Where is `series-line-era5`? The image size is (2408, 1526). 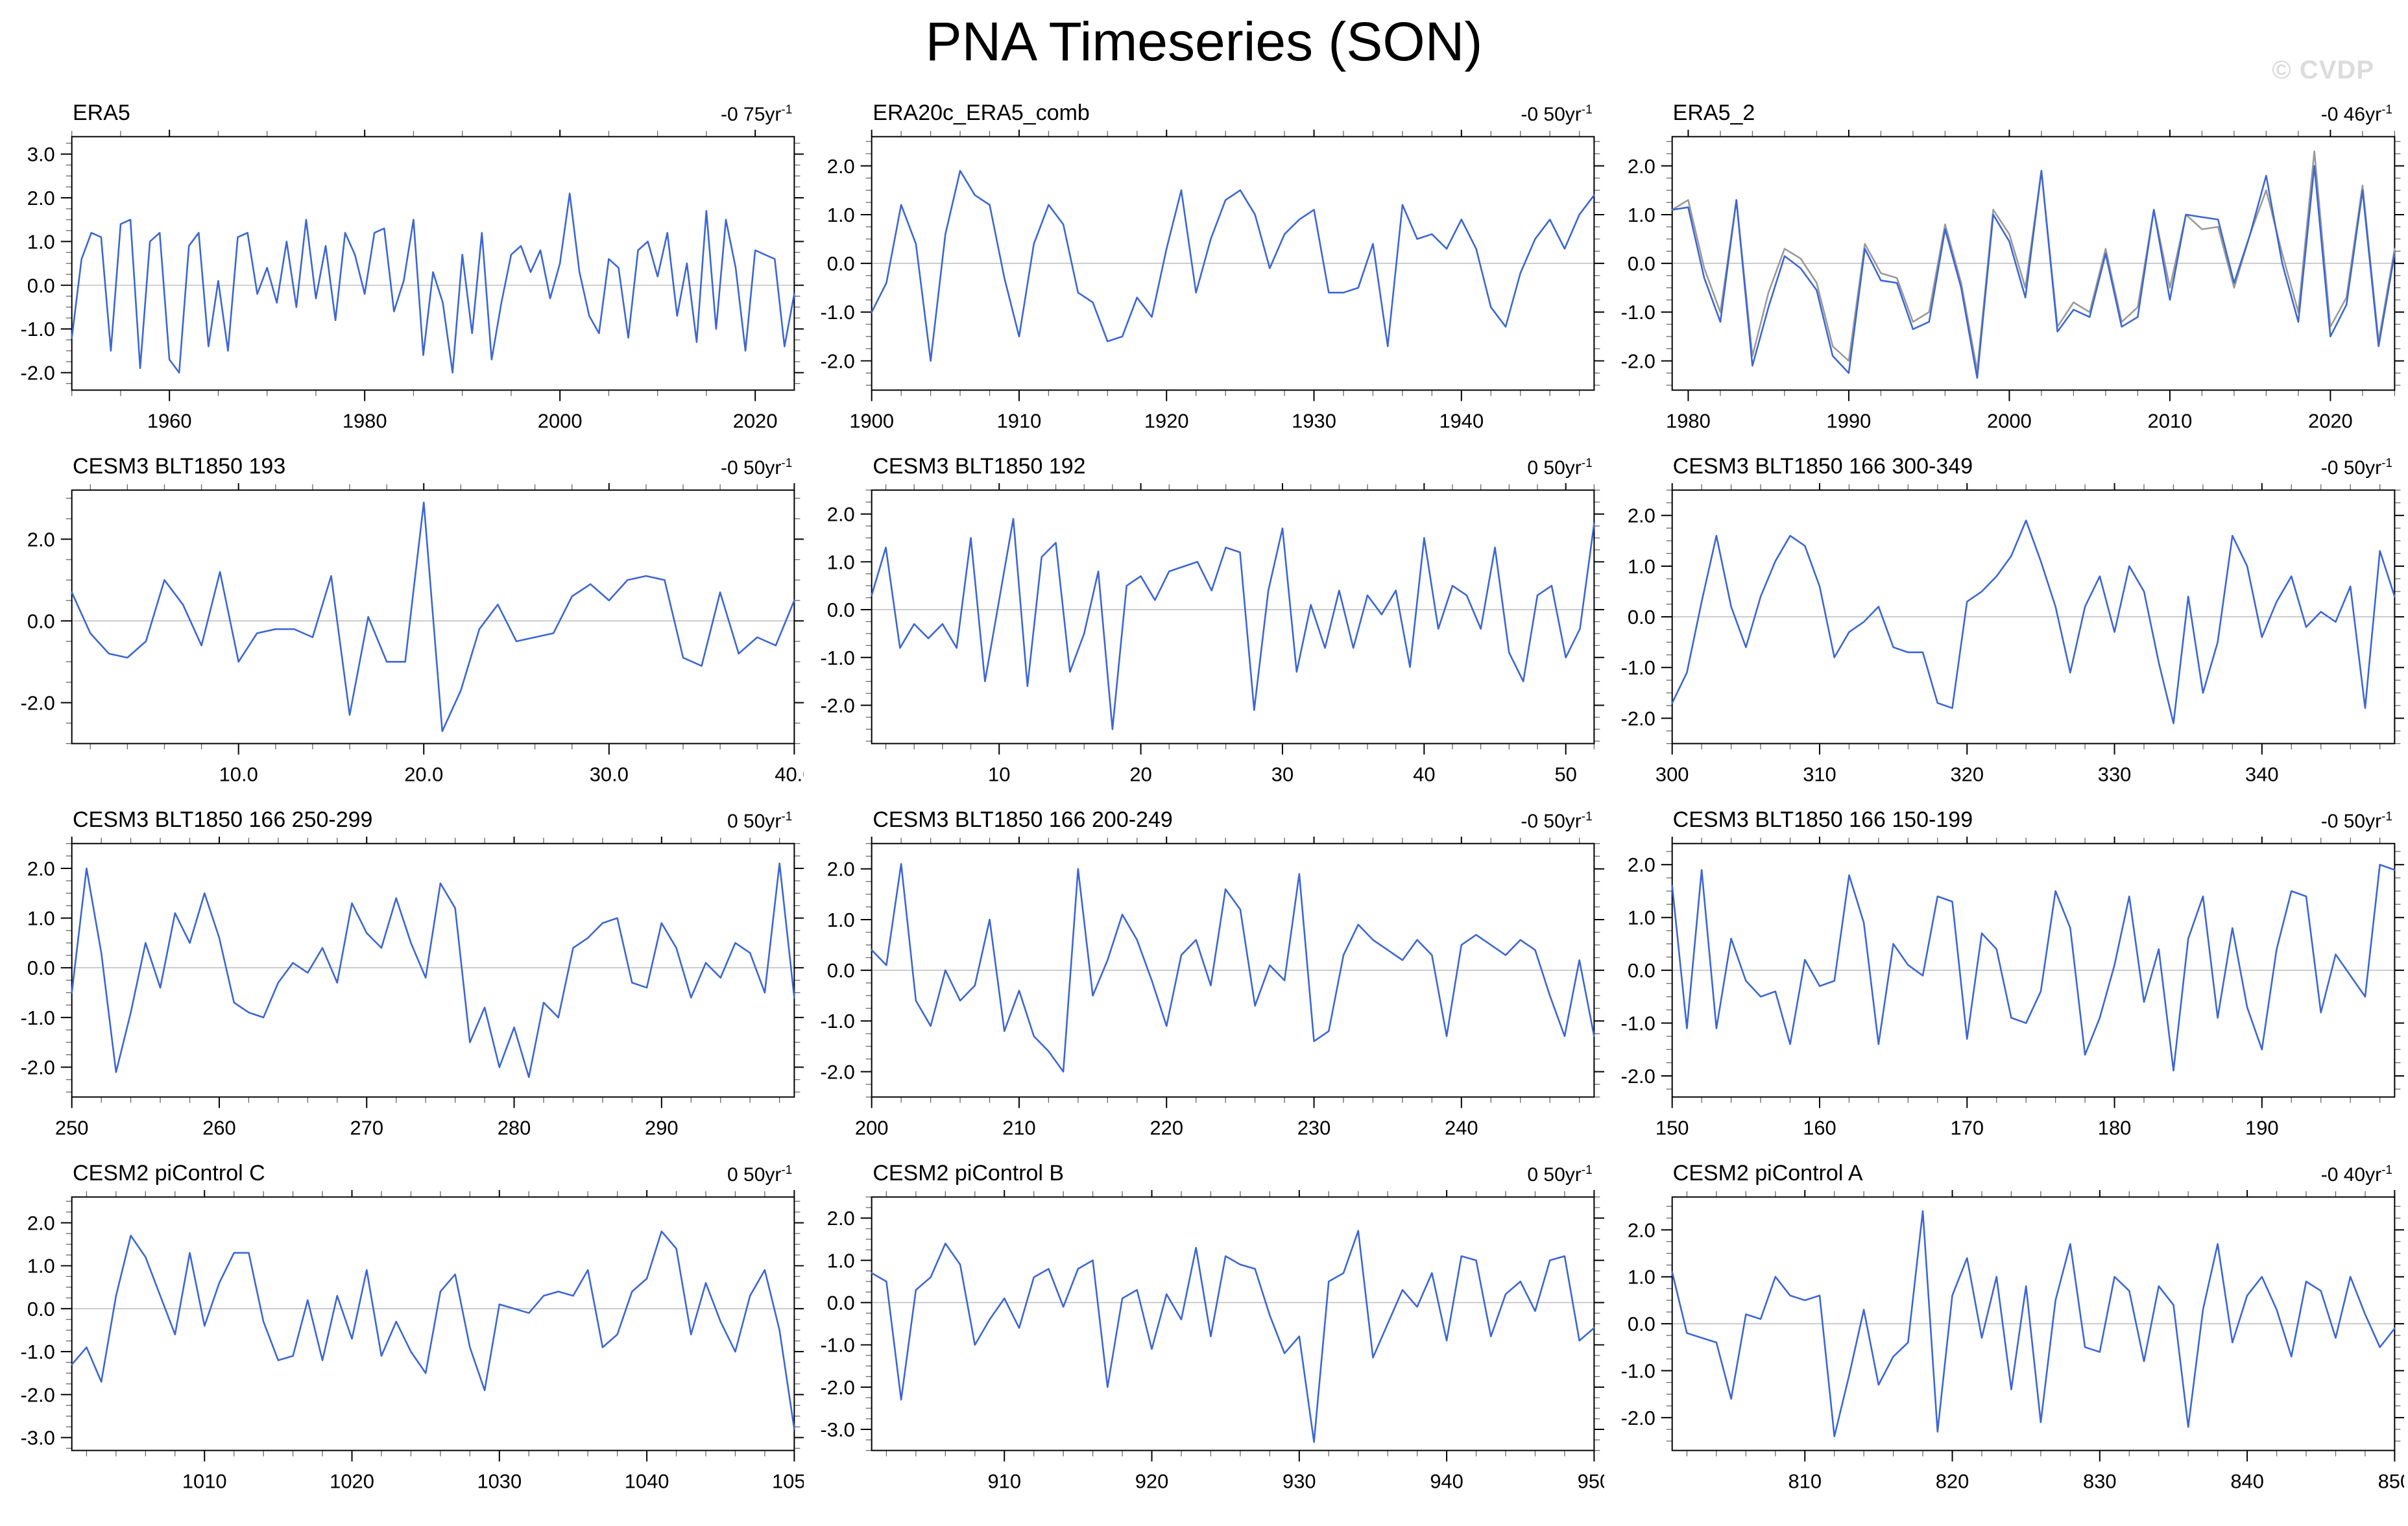
series-line-era5 is located at coordinates (433, 283).